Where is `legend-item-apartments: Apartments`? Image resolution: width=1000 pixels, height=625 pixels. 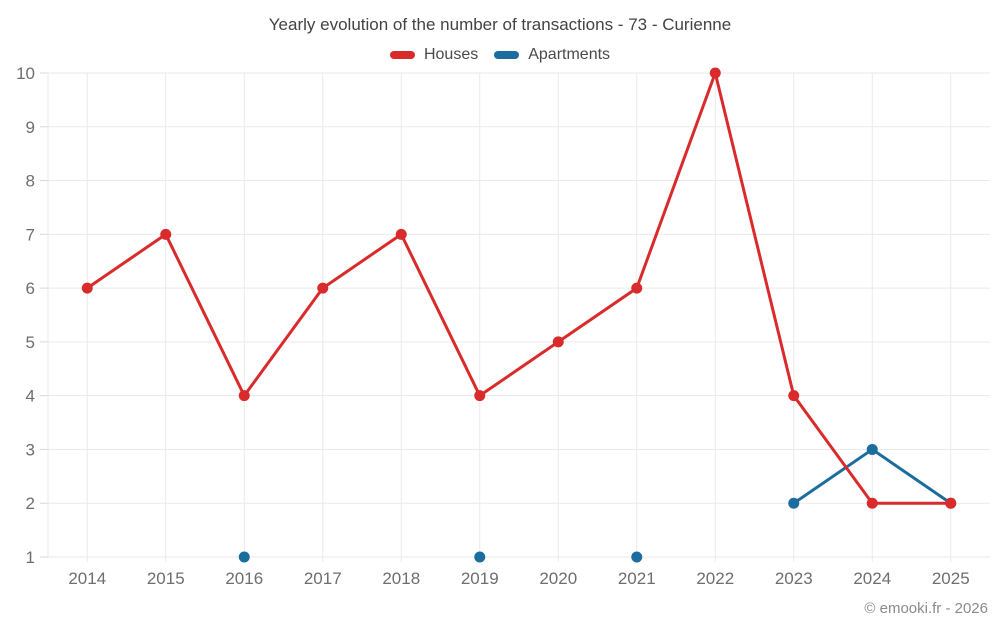
legend-item-apartments: Apartments is located at coordinates (552, 55).